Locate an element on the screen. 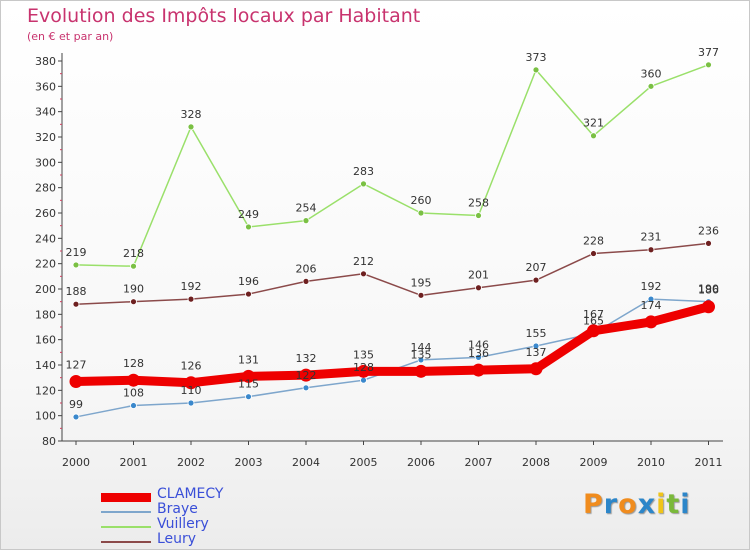  y-tick-label: 200 is located at coordinates (45, 289).